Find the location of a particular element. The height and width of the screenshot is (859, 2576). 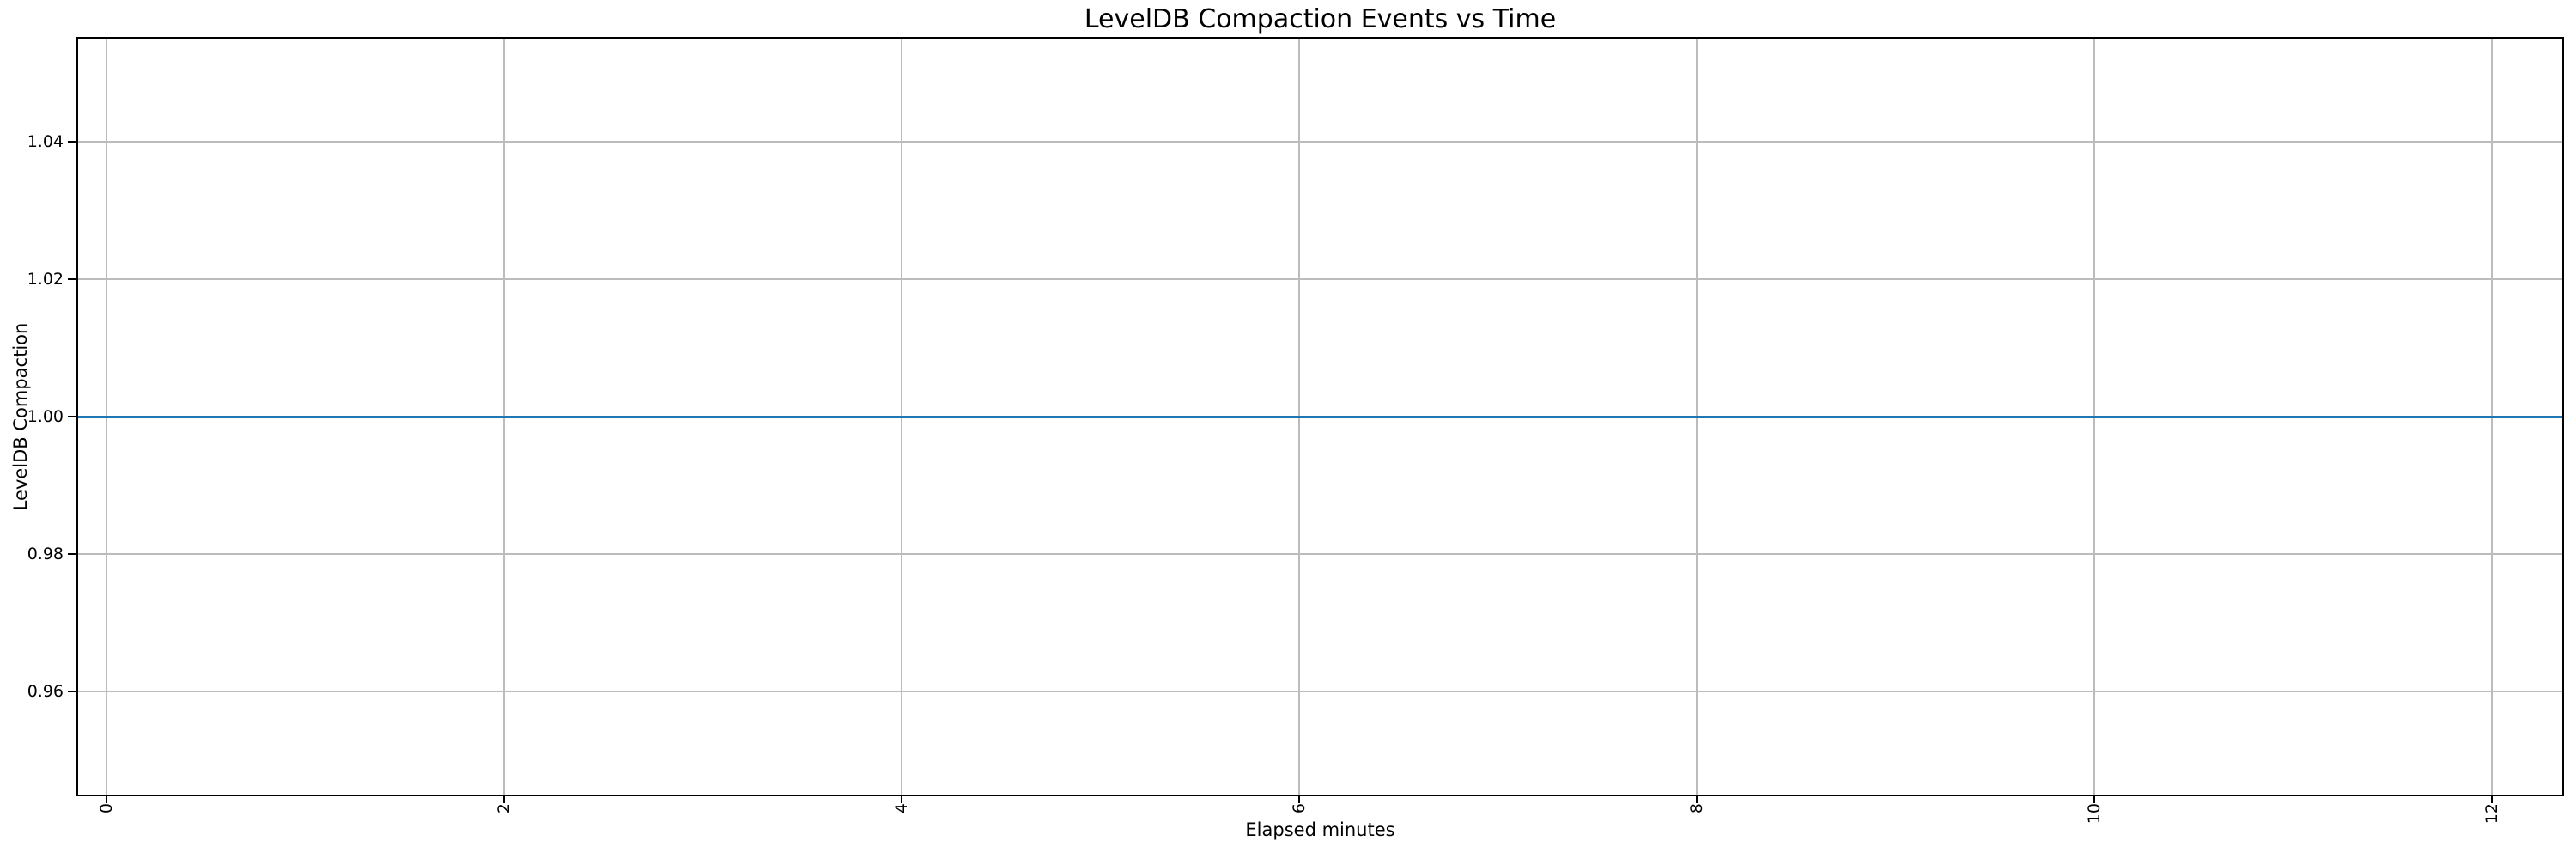

x-axis-label: Elapsed minutes is located at coordinates (1320, 829).